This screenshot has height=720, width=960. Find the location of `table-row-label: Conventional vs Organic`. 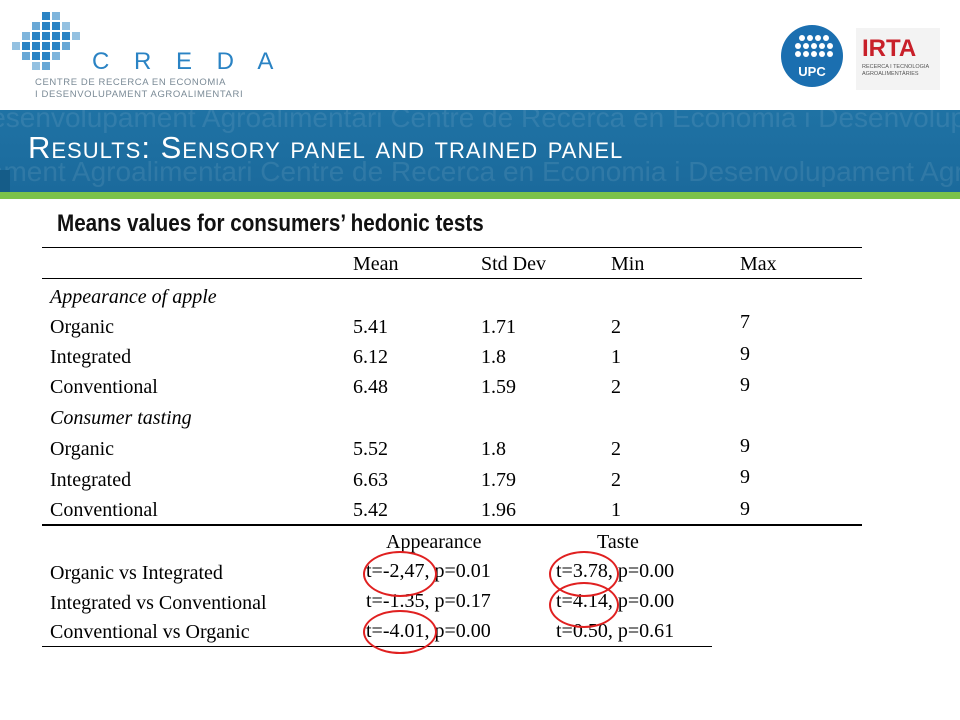

table-row-label: Conventional vs Organic is located at coordinates (150, 632).